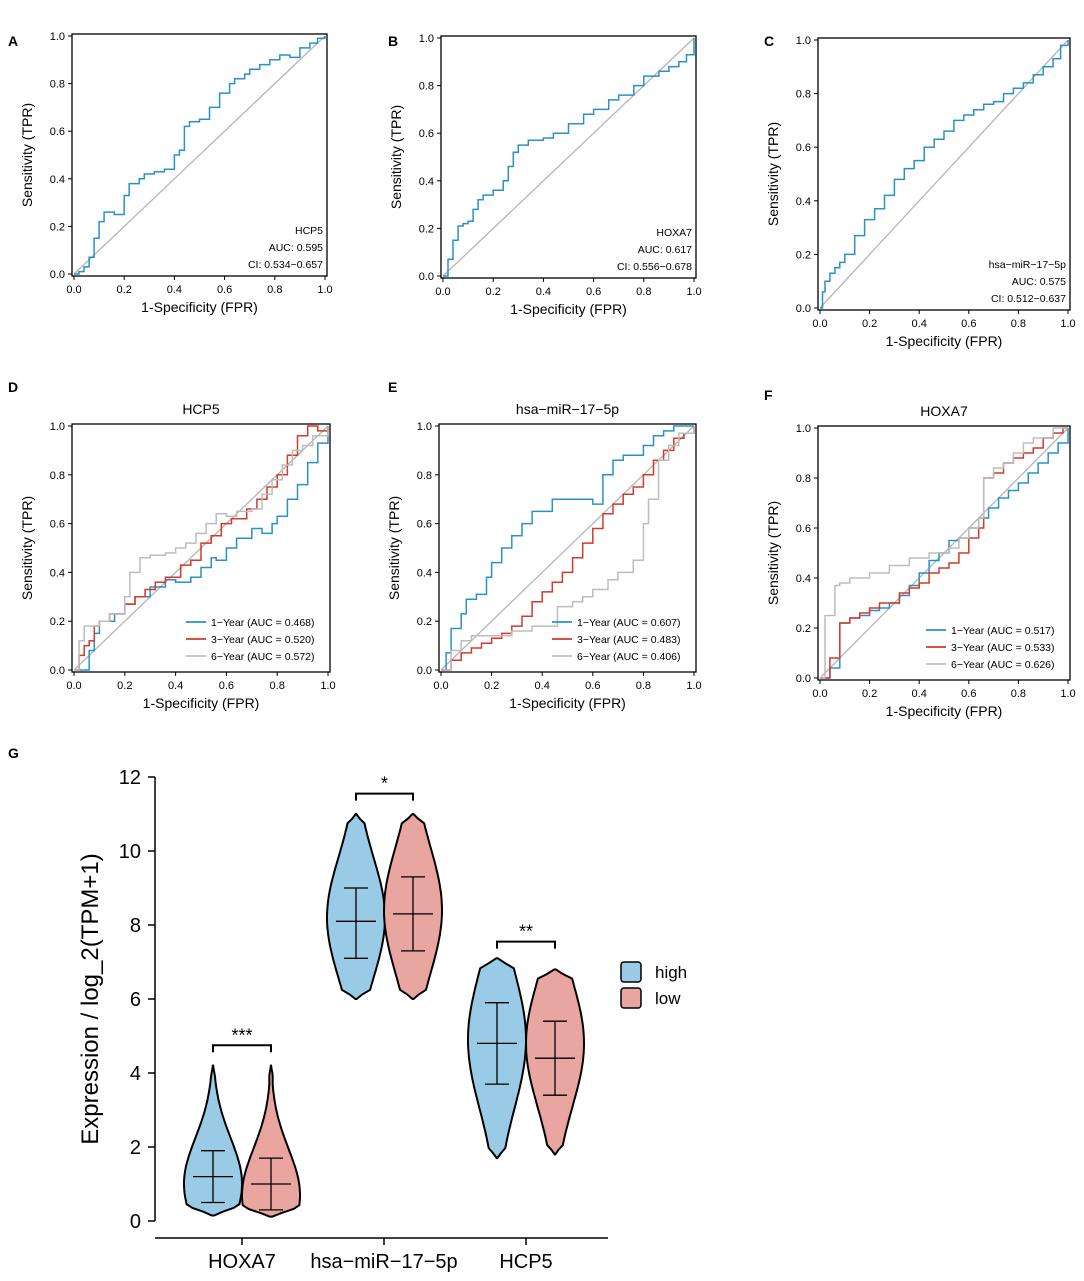 The height and width of the screenshot is (1281, 1084). Describe the element at coordinates (200, 155) in the screenshot. I see `roc-curve-hcp5` at that location.